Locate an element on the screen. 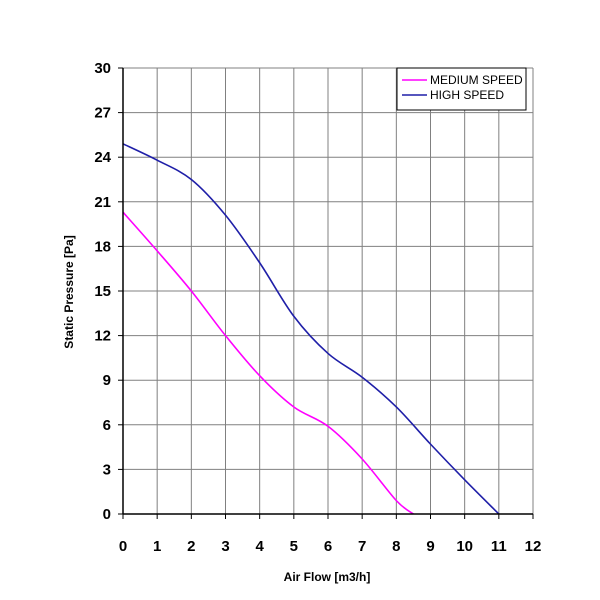 The image size is (600, 600). x-tick-label: 10 is located at coordinates (464, 546).